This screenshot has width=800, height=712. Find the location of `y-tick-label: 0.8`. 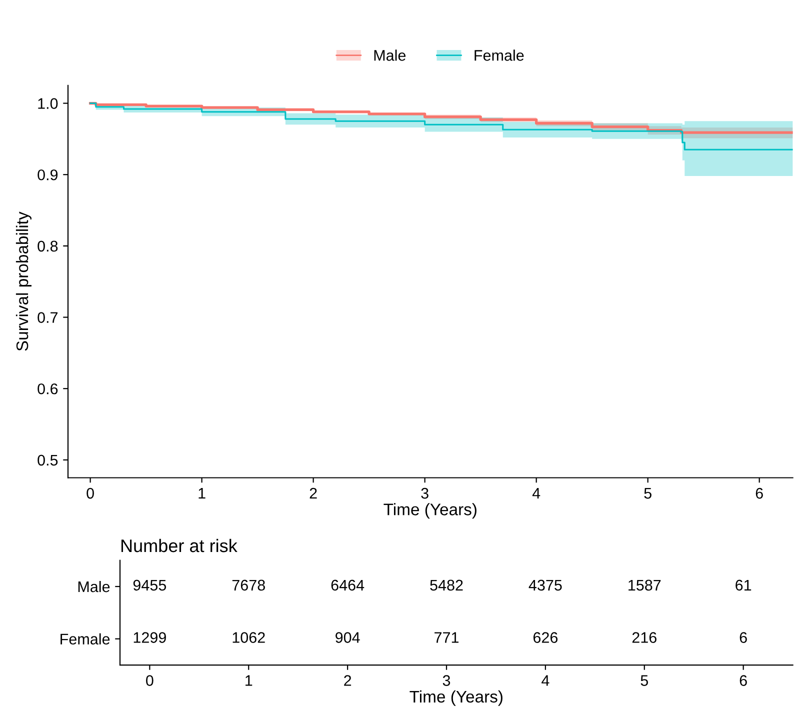

y-tick-label: 0.8 is located at coordinates (48, 246).